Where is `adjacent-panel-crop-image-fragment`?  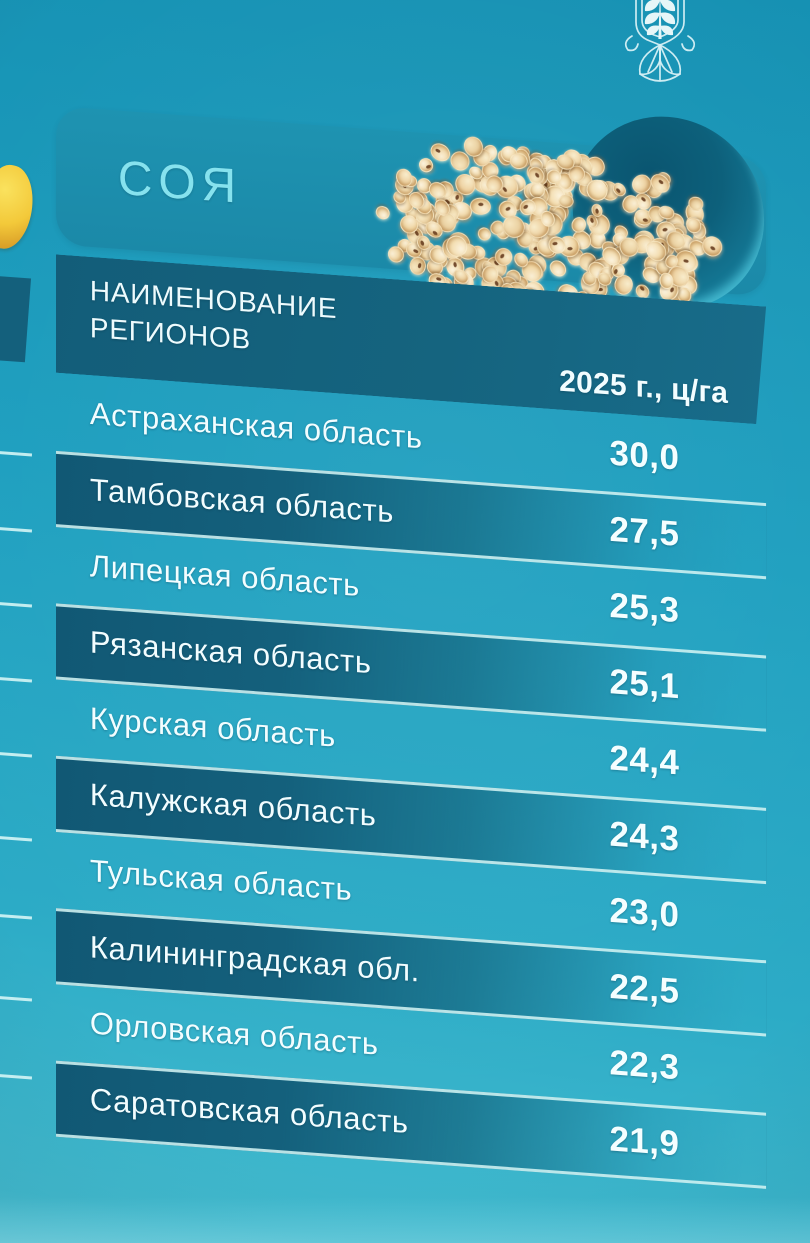
adjacent-panel-crop-image-fragment is located at coordinates (19, 207).